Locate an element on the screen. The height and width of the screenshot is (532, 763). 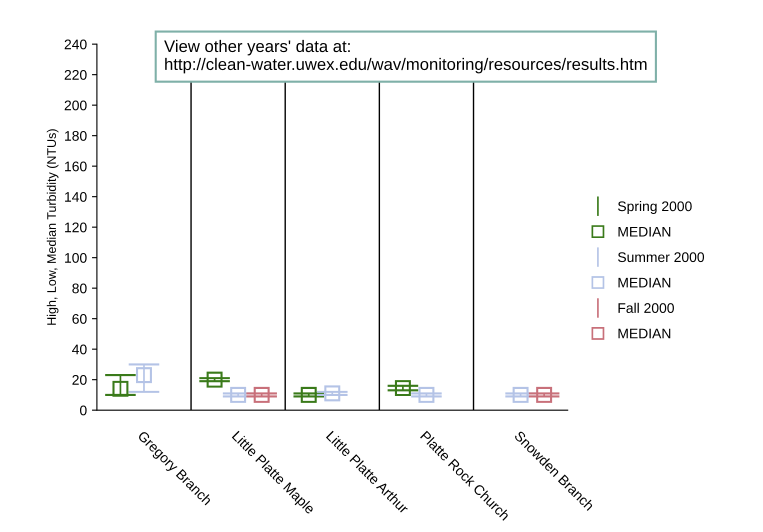
y-tick-label: 20 is located at coordinates (79, 380).